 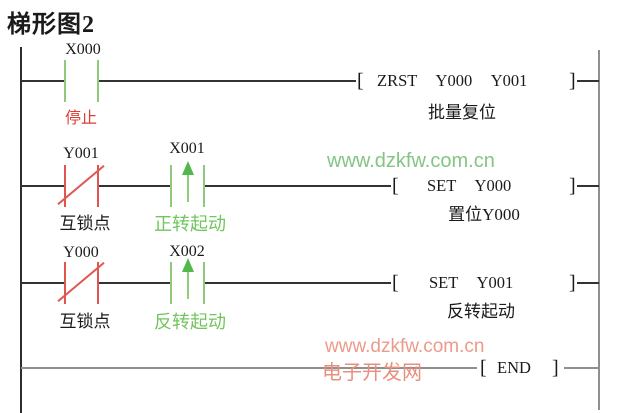 I want to click on instruction-comment: 反转起动, so click(x=481, y=311).